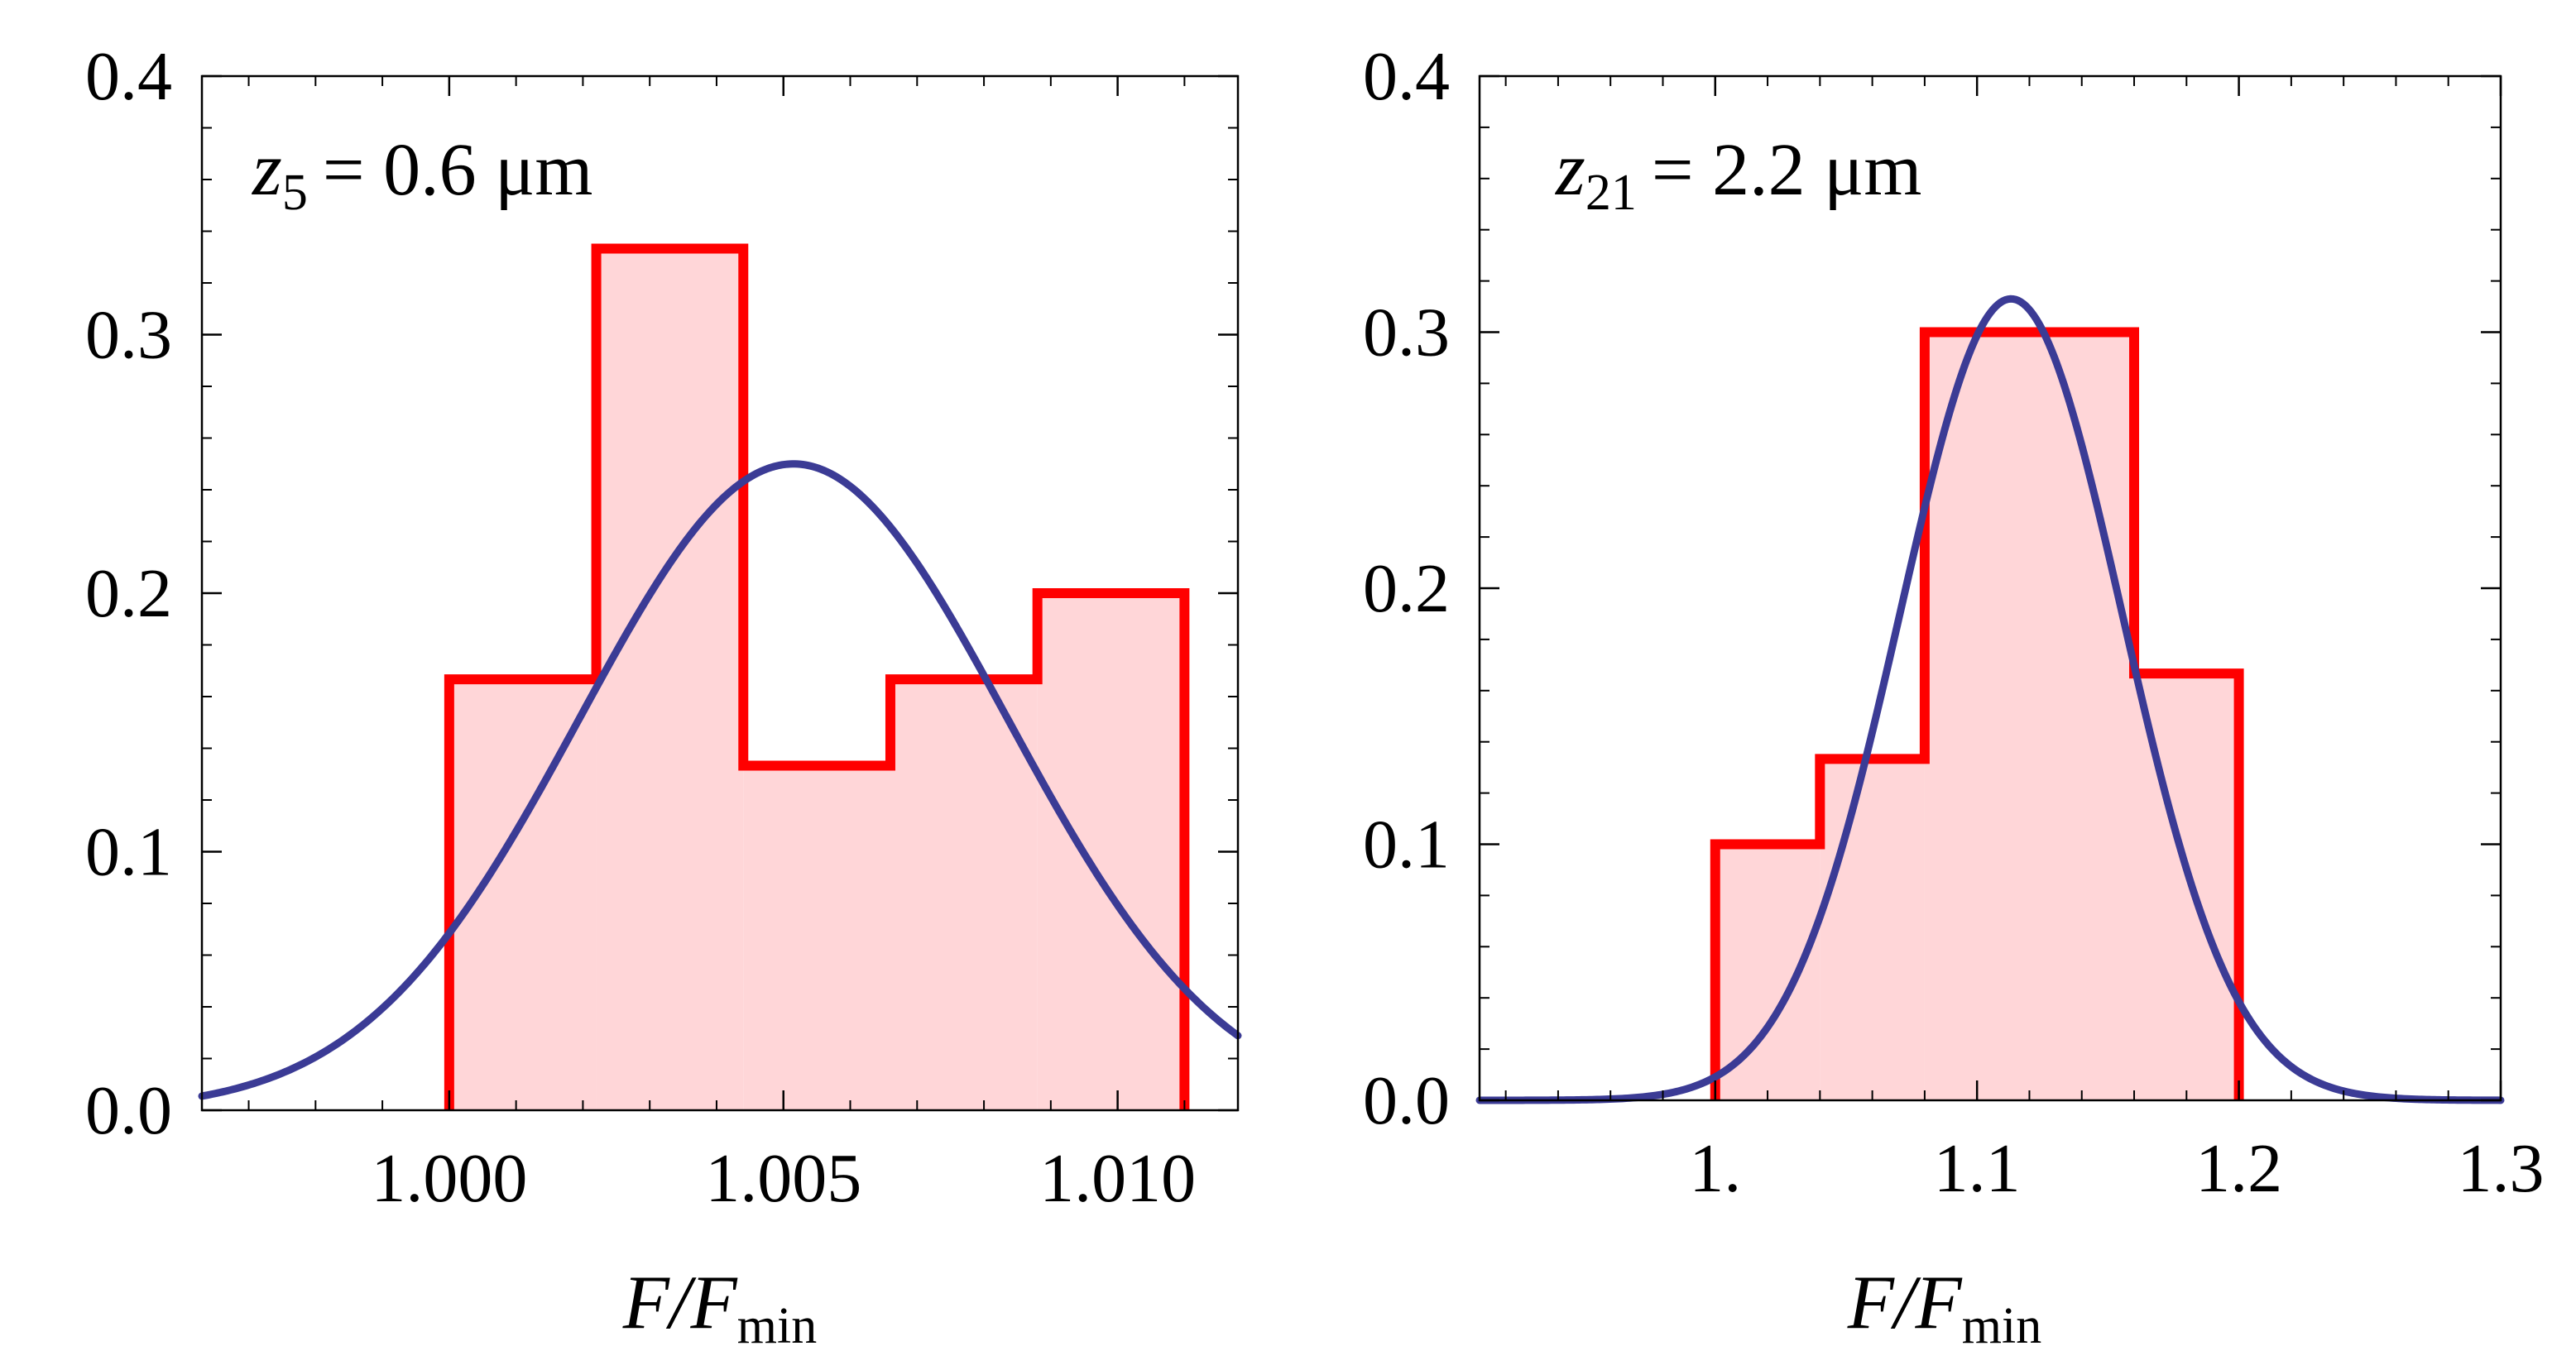 This screenshot has height=1370, width=2576. I want to click on x-tick-label: 1., so click(1715, 1168).